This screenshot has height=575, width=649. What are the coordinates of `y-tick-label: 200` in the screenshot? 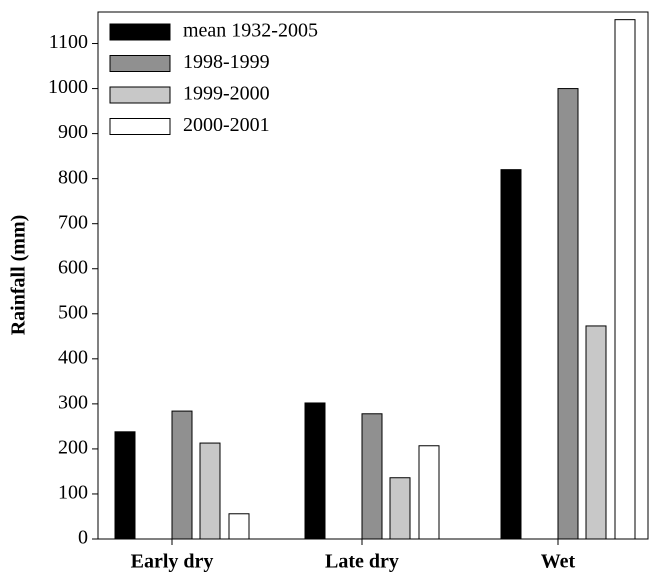 It's located at (73, 448).